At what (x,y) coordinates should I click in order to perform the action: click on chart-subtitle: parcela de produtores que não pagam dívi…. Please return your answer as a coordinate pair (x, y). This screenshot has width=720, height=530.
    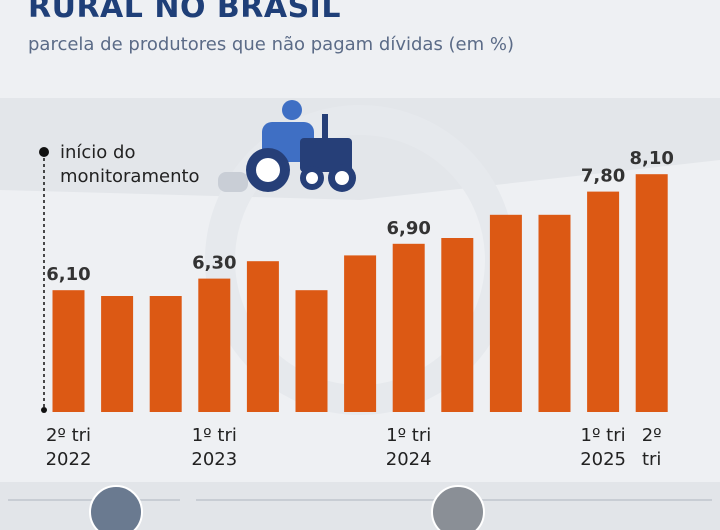
    Looking at the image, I should click on (271, 44).